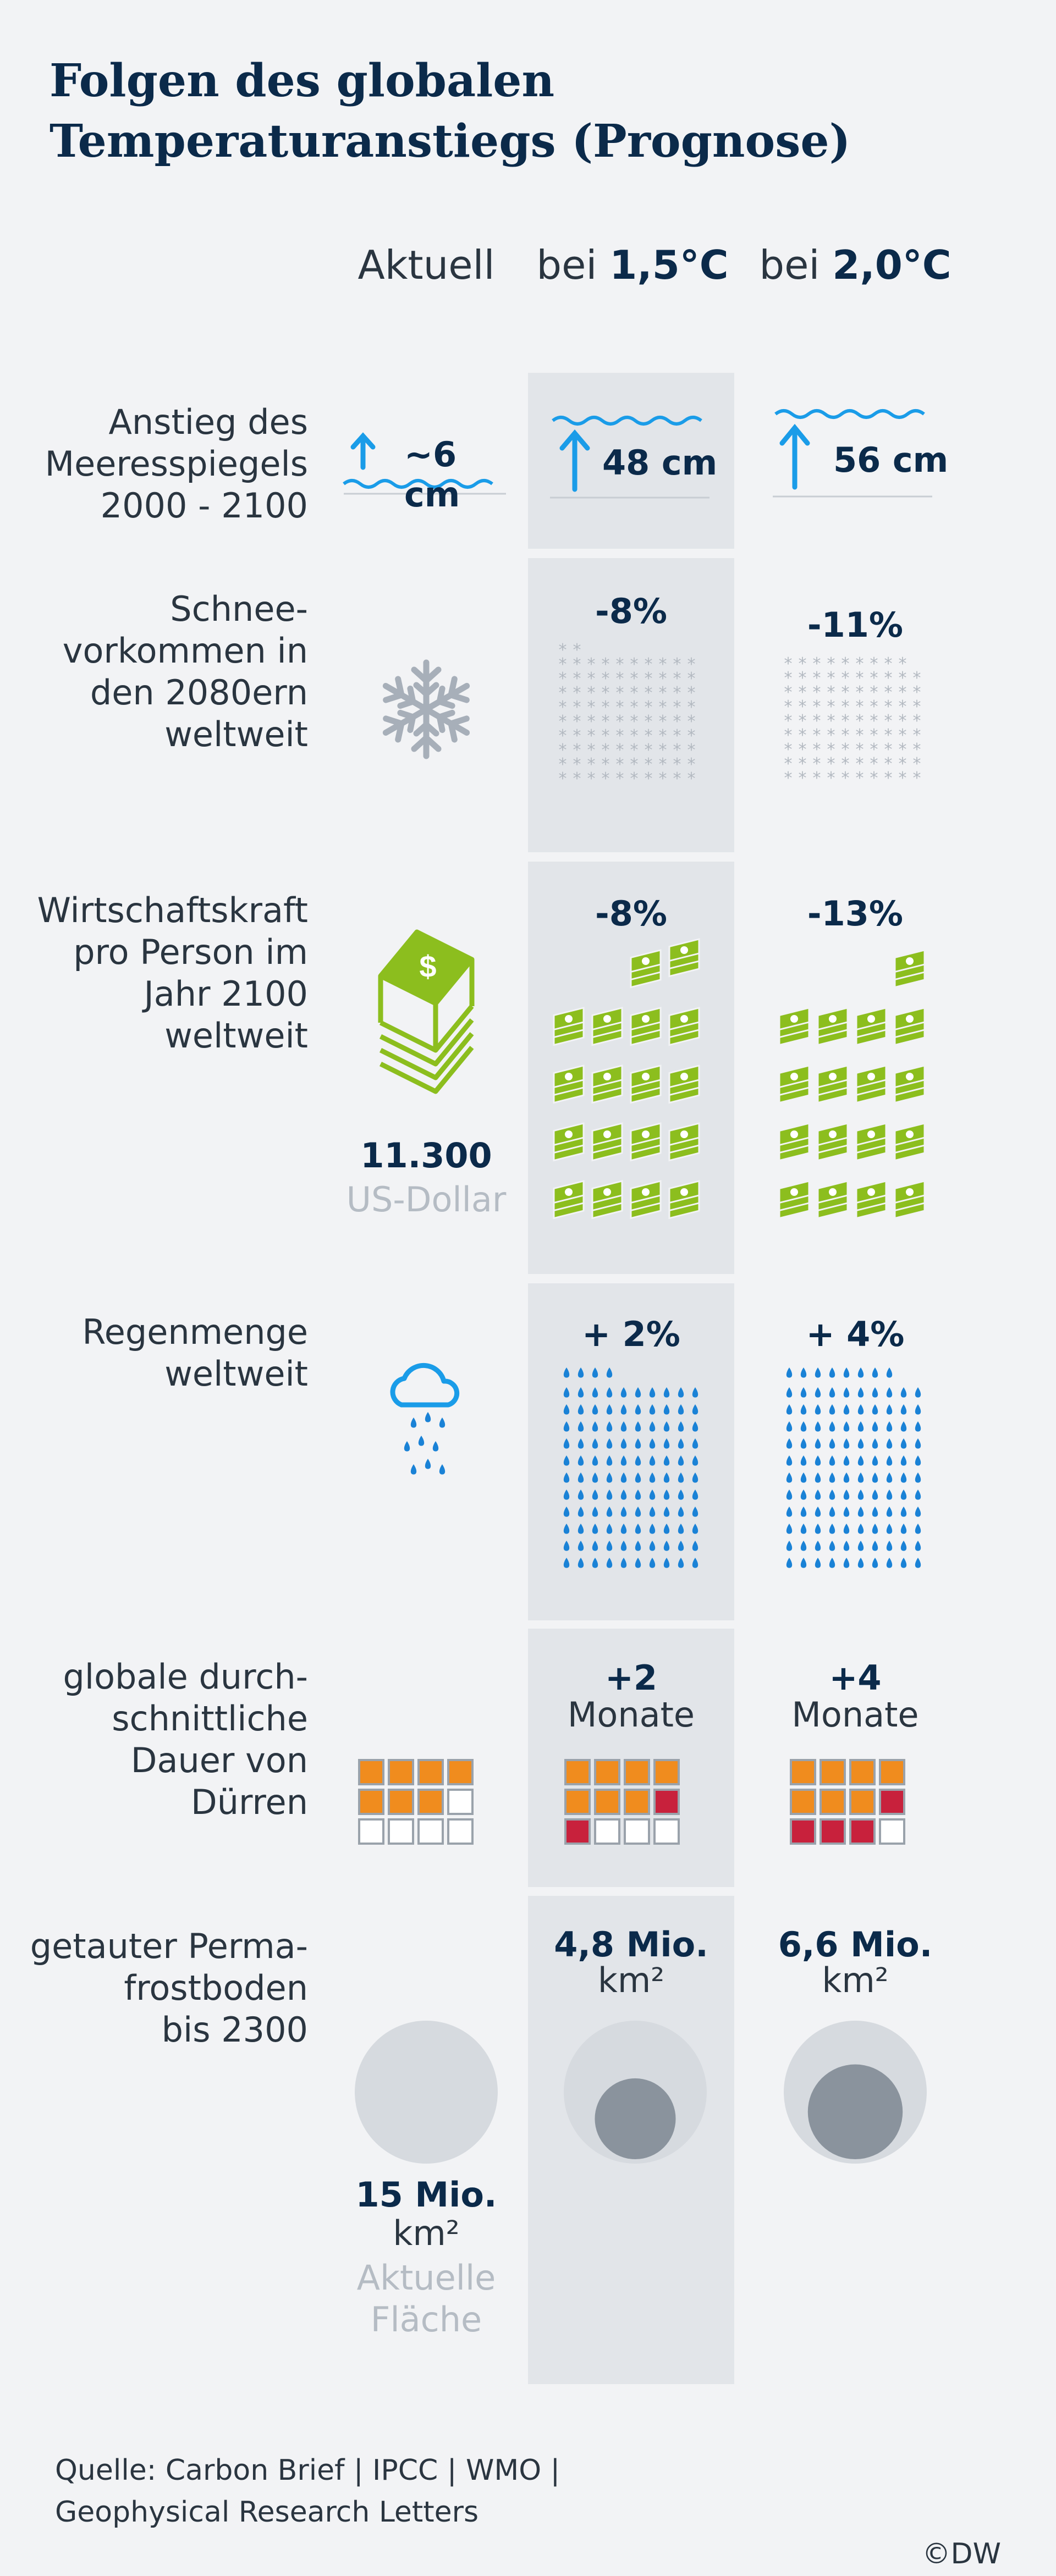 The width and height of the screenshot is (1056, 2576). Describe the element at coordinates (631, 1334) in the screenshot. I see `rain-1-5-value: + 2%` at that location.